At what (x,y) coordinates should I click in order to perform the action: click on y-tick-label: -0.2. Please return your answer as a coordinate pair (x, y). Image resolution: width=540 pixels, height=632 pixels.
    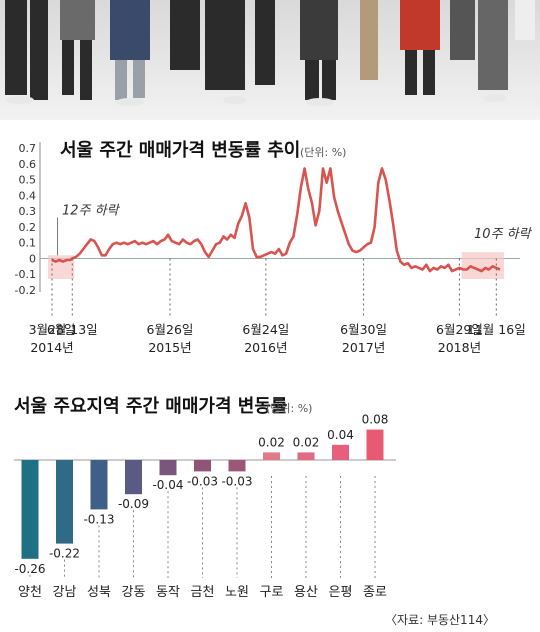
    Looking at the image, I should click on (25, 290).